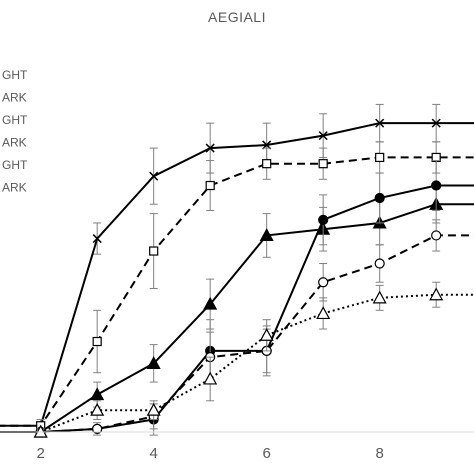 The image size is (474, 474). I want to click on x-tick-label: 6, so click(267, 453).